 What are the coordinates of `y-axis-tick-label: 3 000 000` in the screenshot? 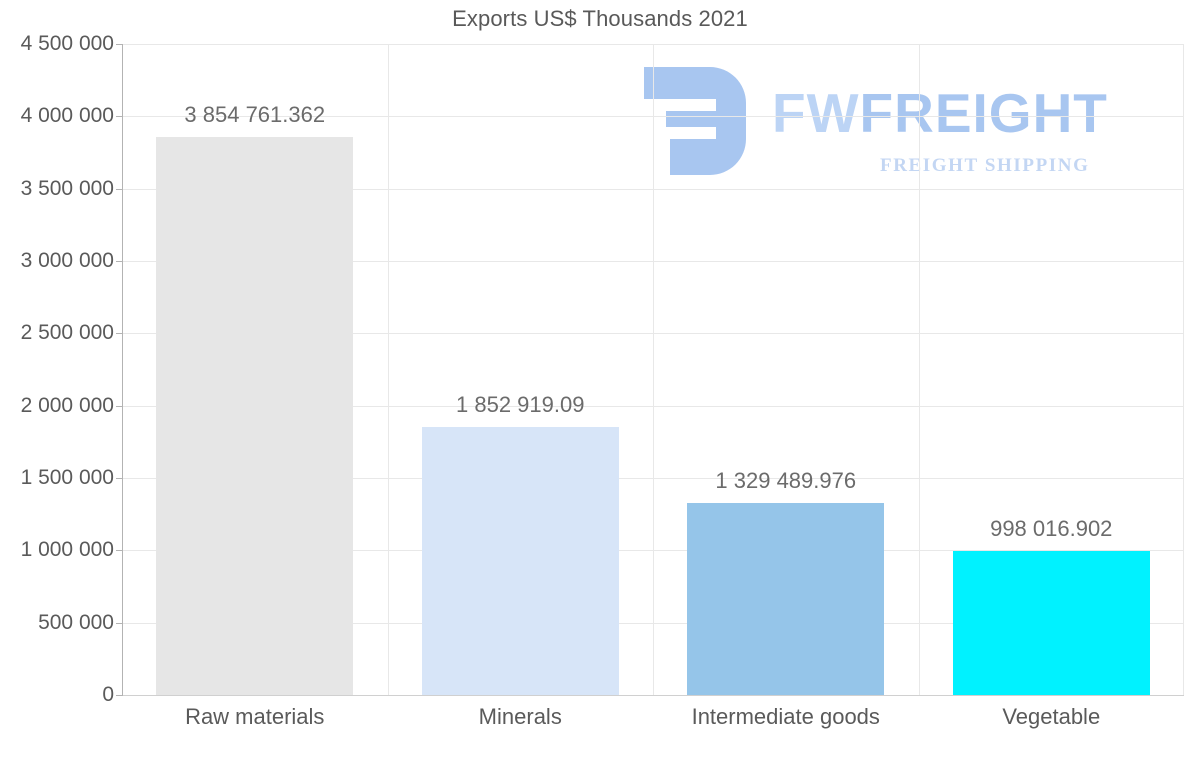 It's located at (67, 260).